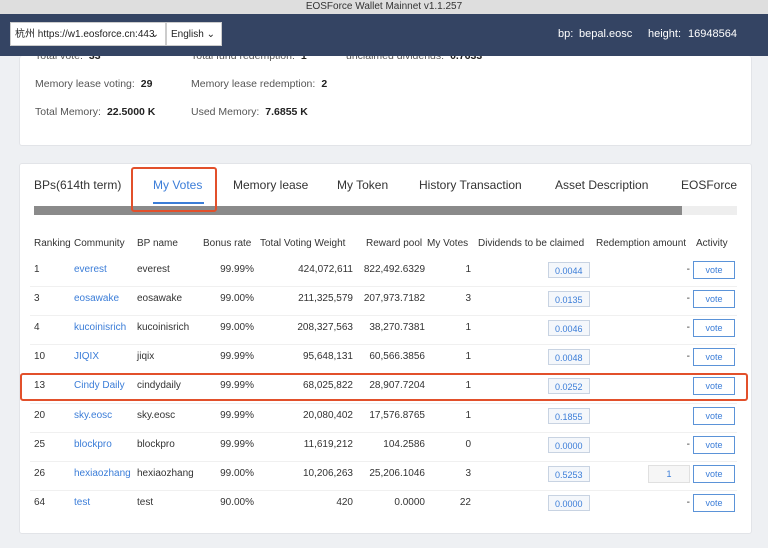 The image size is (768, 548). I want to click on dividend-box: 0.1855, so click(569, 415).